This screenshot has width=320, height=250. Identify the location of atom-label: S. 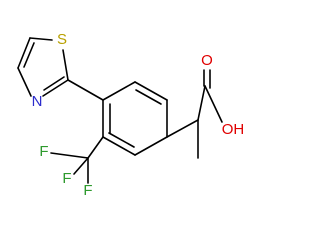
(62, 39).